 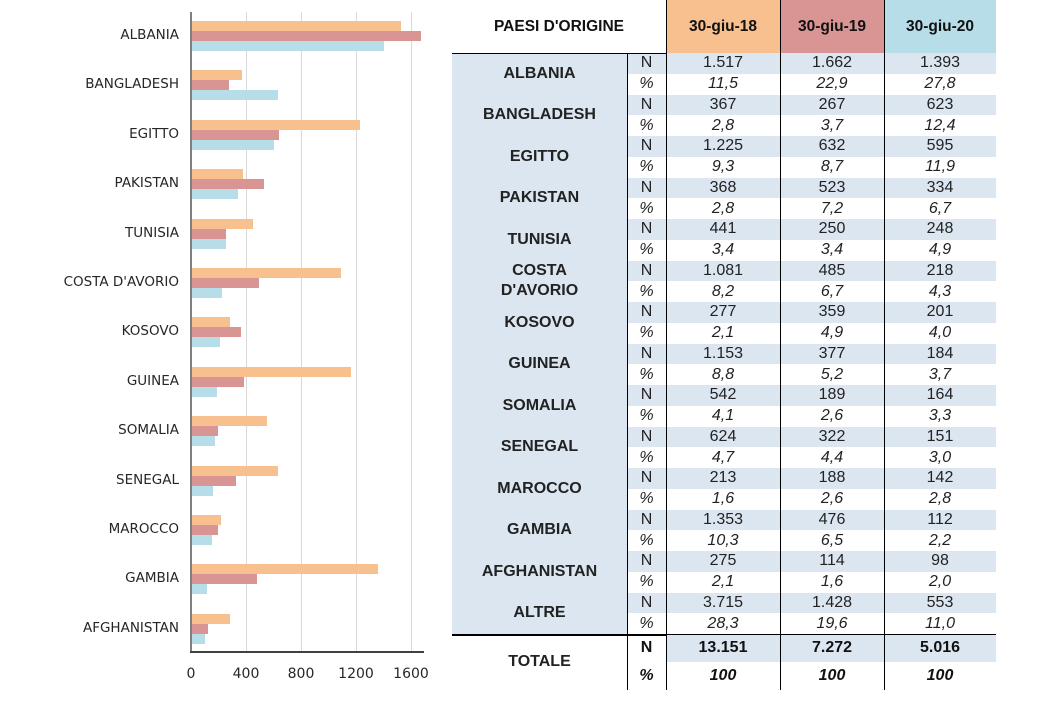 I want to click on header-country: PAESI D'ORIGINE, so click(x=558, y=26).